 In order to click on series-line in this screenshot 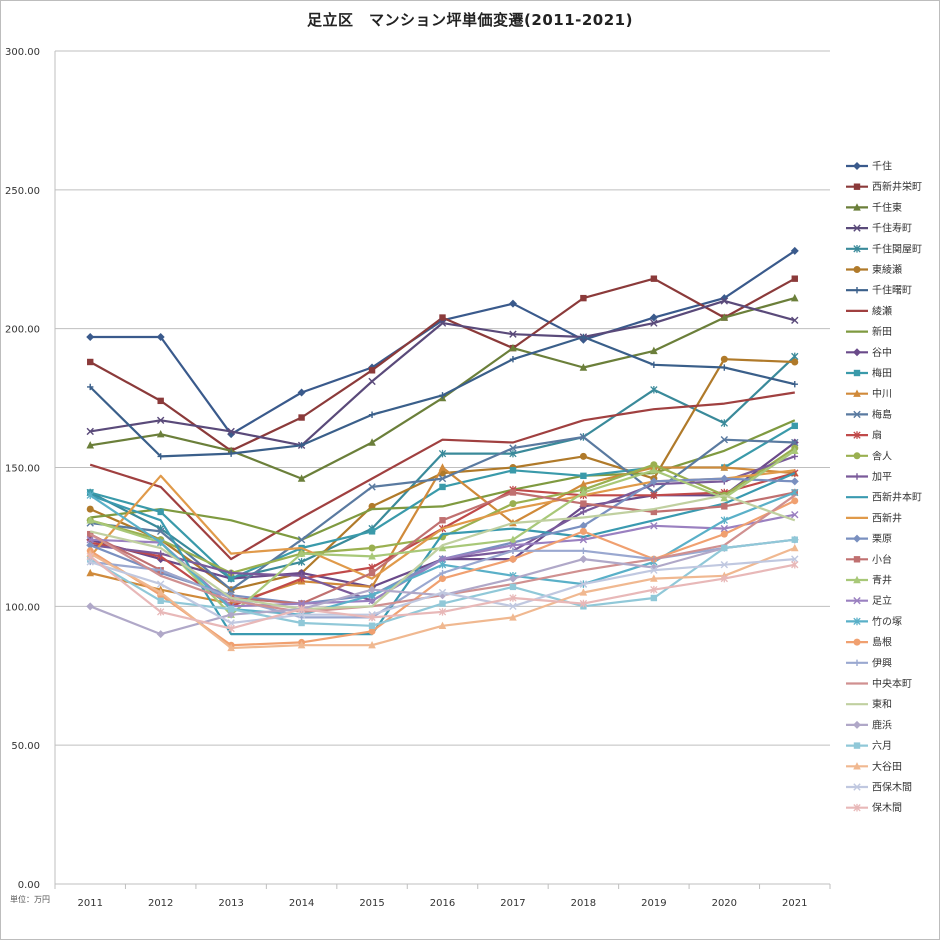, I will do `click(442, 476)`.